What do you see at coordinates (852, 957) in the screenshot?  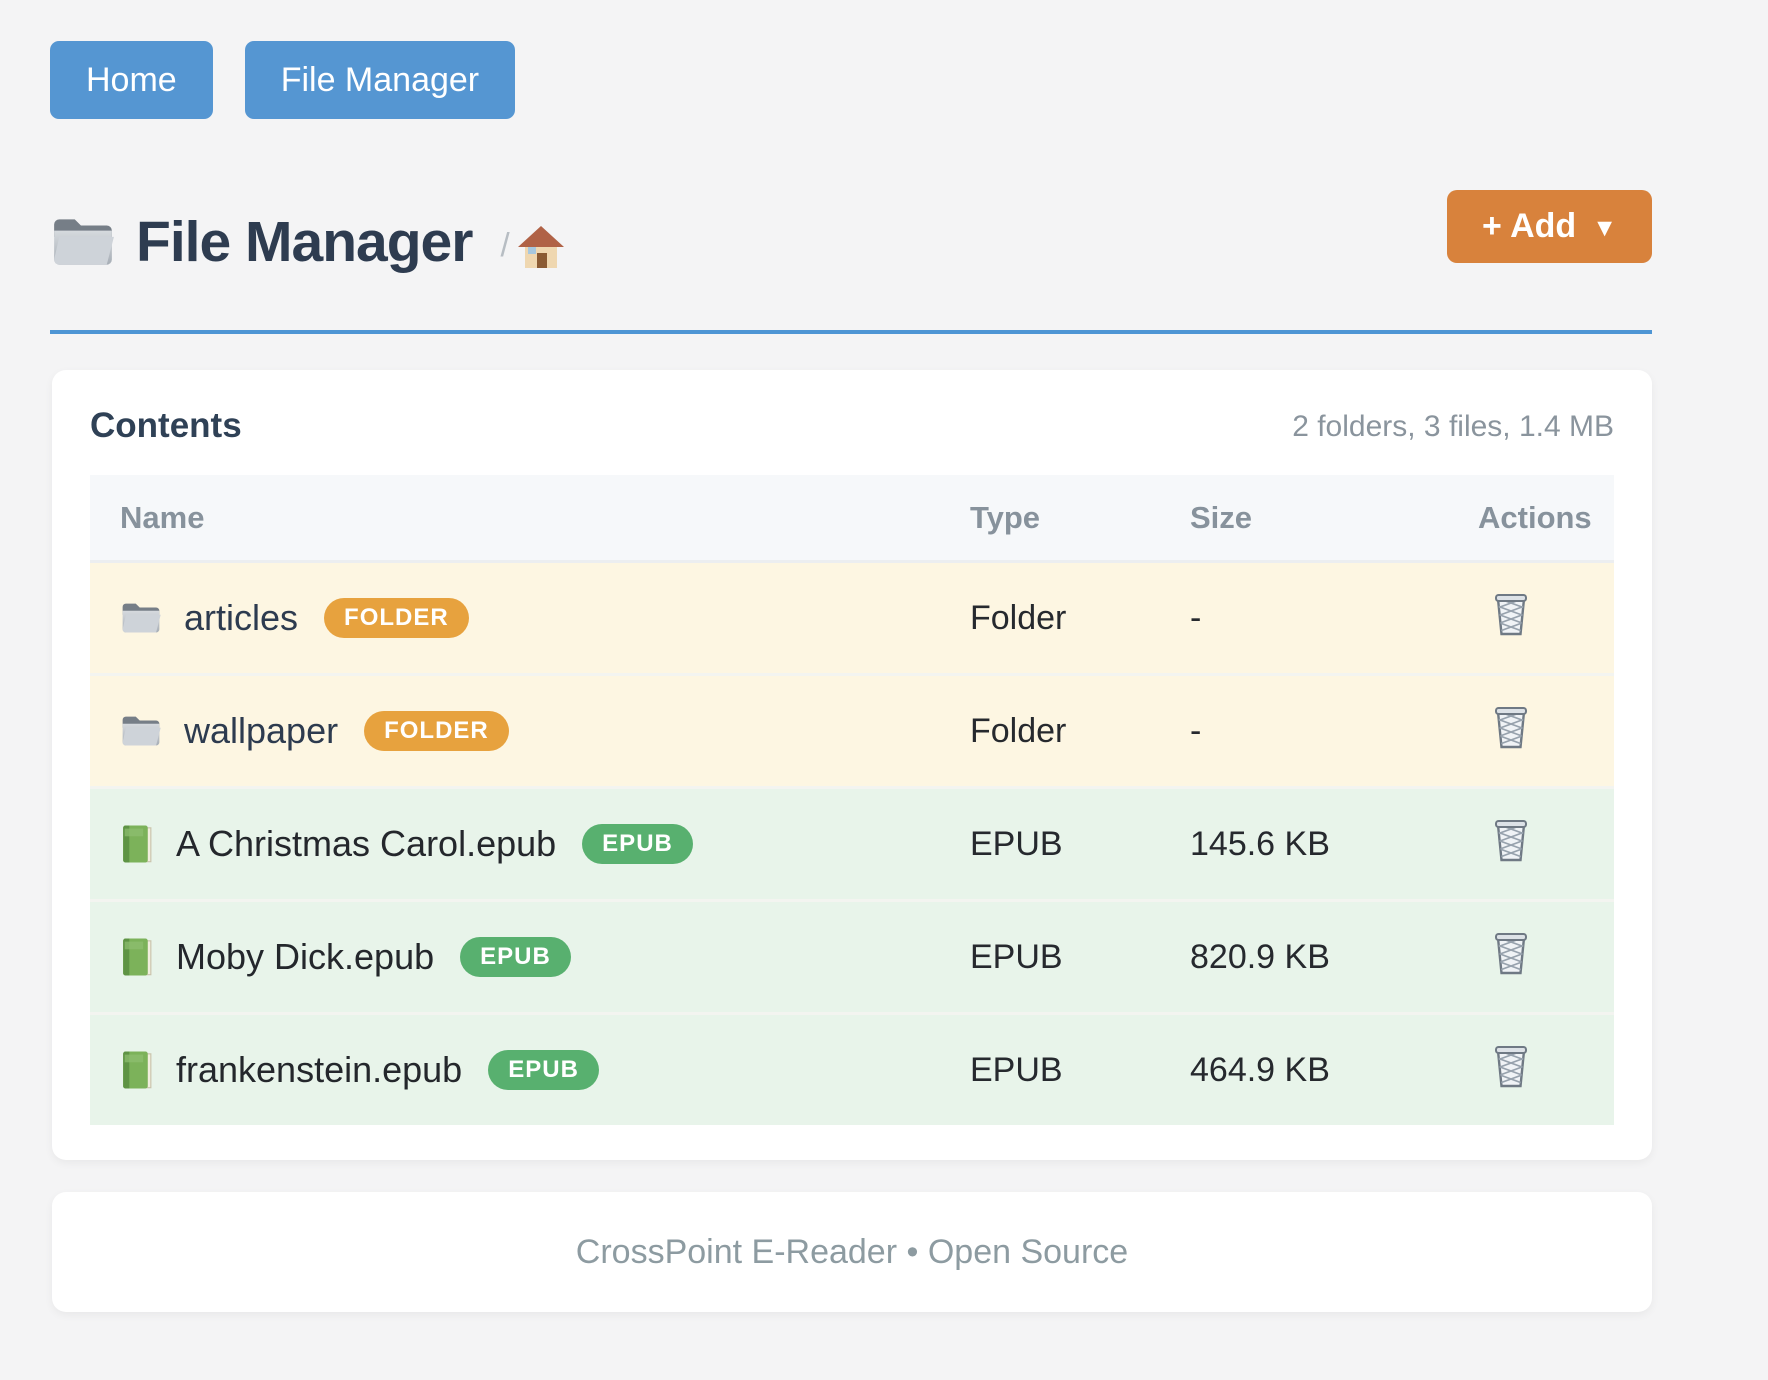 I see `table-row: Moby Dick.epub EPUB EPUB 820.9 KB` at bounding box center [852, 957].